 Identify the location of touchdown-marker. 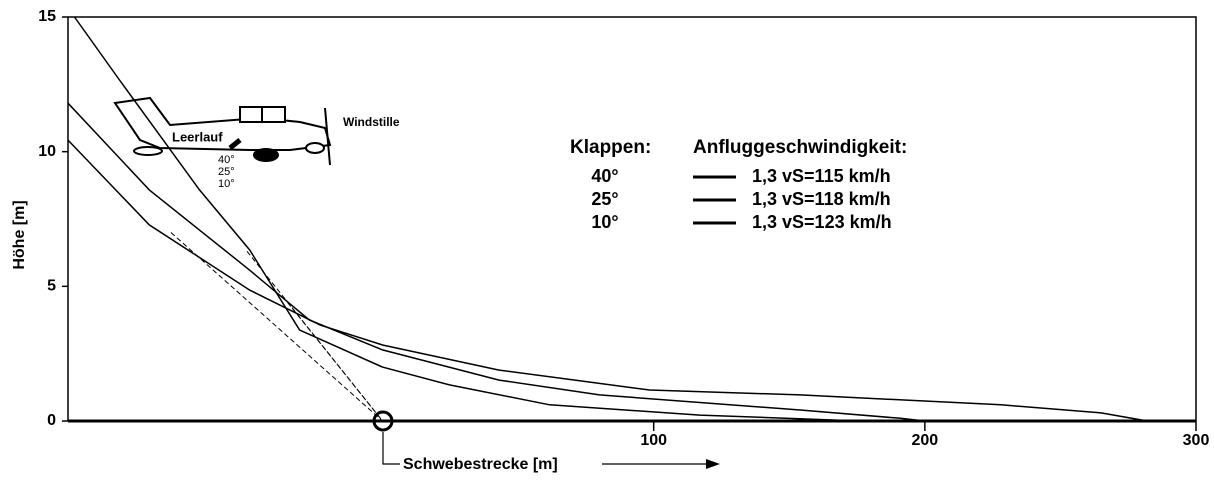
(383, 421).